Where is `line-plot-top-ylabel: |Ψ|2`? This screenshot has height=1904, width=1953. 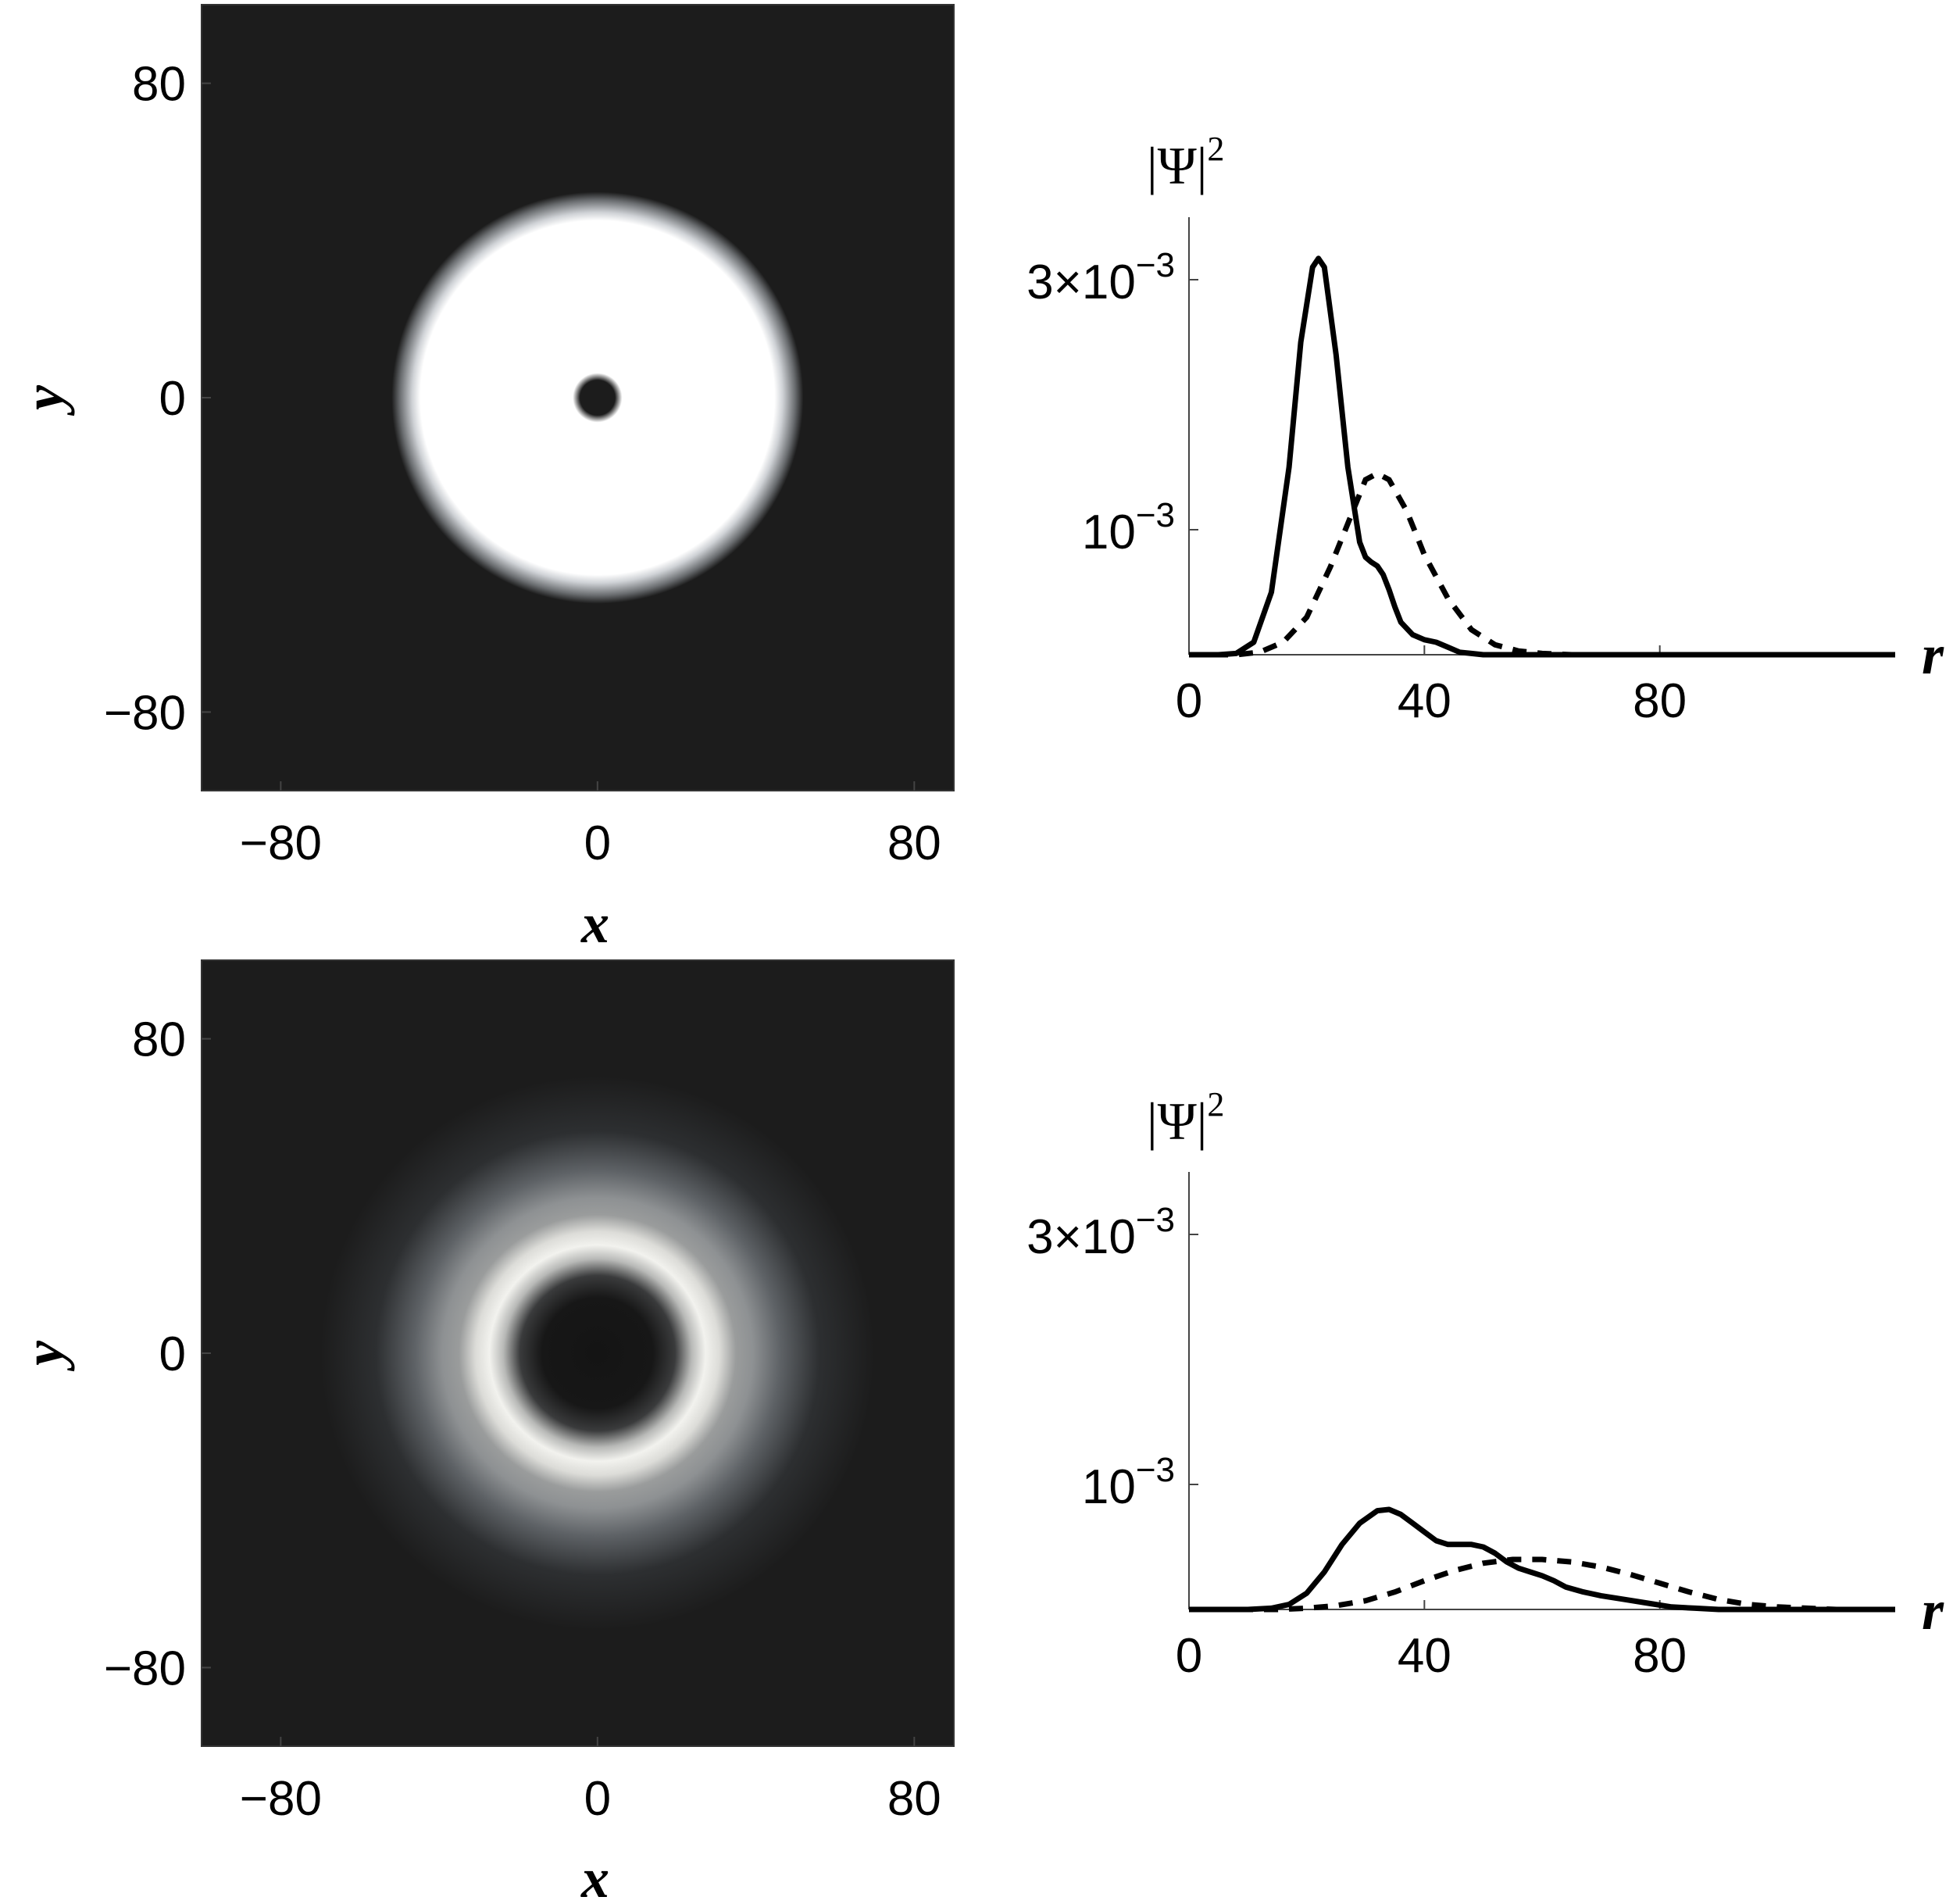
line-plot-top-ylabel: |Ψ|2 is located at coordinates (1185, 162).